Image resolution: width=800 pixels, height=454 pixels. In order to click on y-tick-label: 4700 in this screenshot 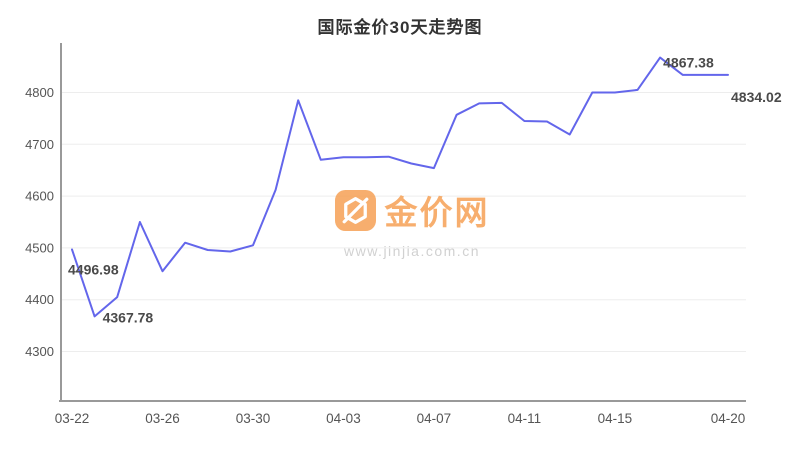, I will do `click(39, 144)`.